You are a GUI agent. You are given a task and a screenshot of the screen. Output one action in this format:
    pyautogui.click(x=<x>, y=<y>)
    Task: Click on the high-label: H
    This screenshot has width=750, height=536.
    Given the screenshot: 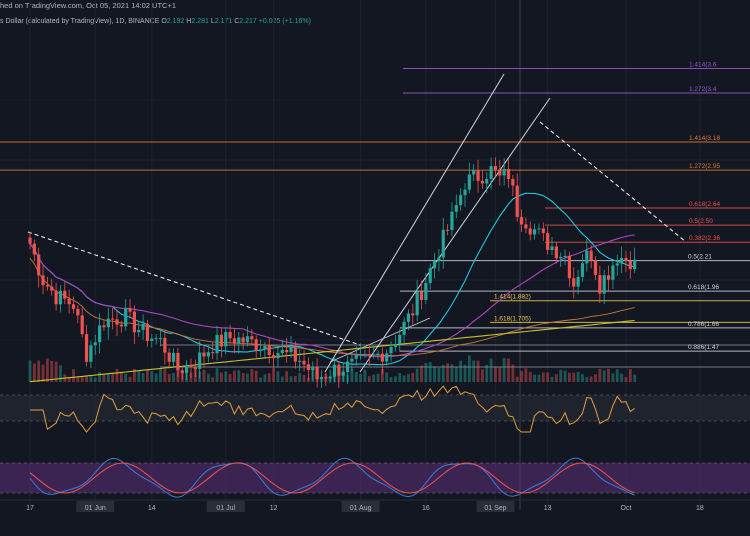 What is the action you would take?
    pyautogui.click(x=189, y=21)
    